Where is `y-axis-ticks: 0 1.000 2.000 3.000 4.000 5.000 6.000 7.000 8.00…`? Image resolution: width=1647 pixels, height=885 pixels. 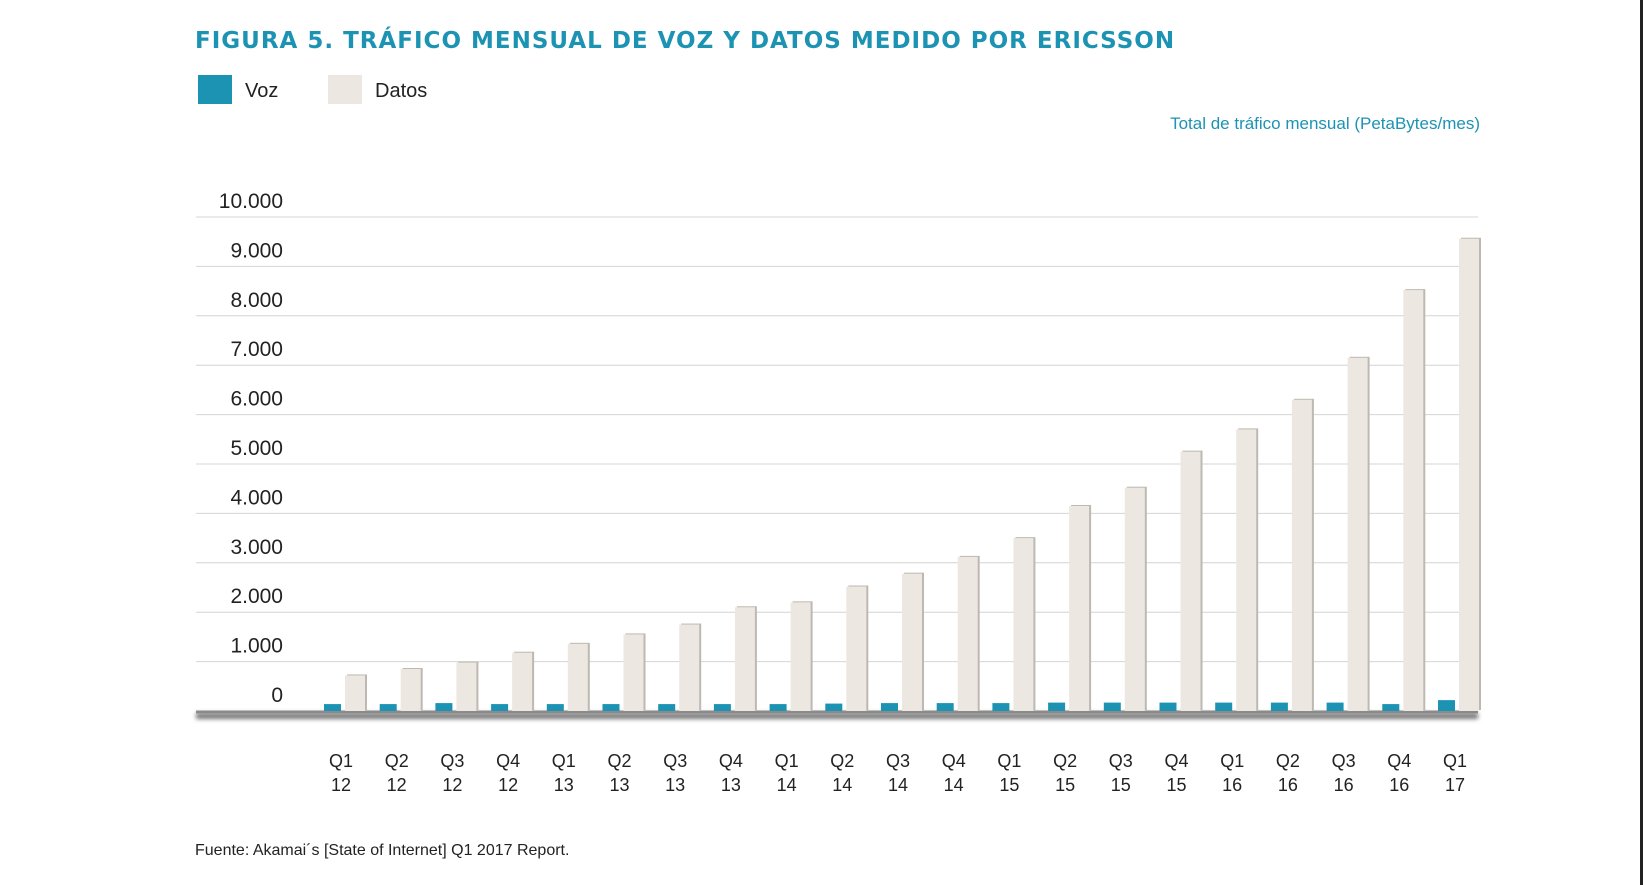 y-axis-ticks: 0 1.000 2.000 3.000 4.000 5.000 6.000 7.000 8.00… is located at coordinates (251, 448).